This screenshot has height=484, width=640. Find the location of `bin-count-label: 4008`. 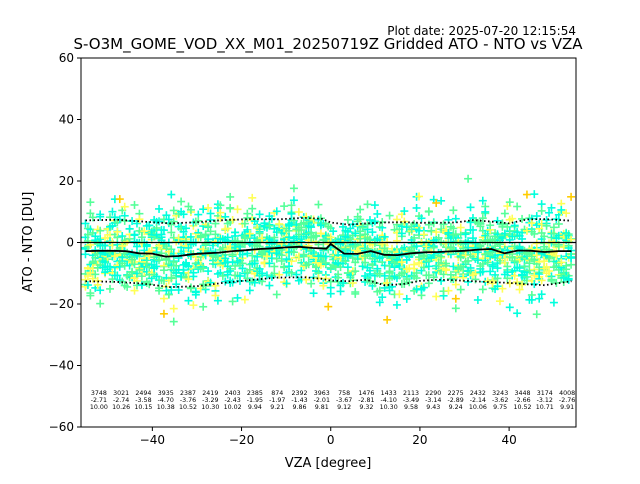

bin-count-label: 4008 is located at coordinates (567, 393).